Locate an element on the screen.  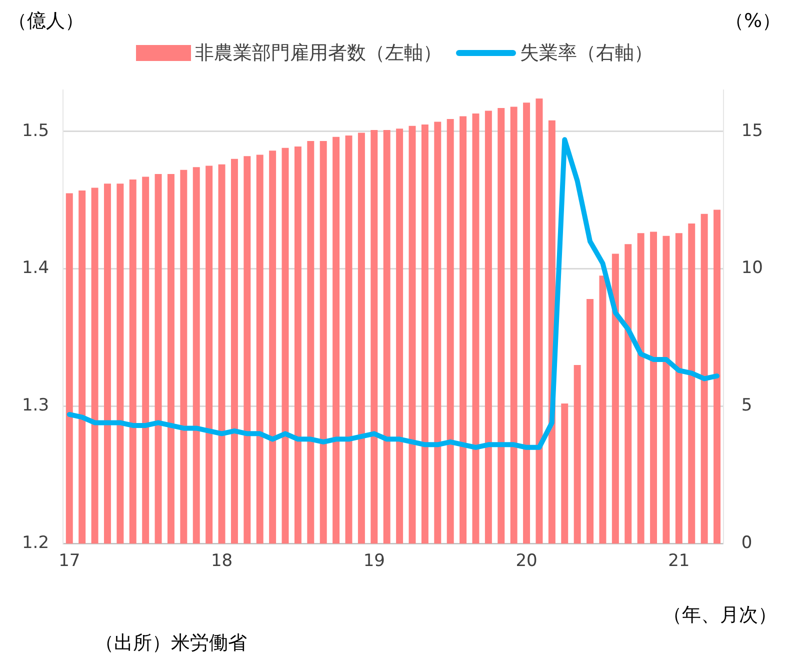
y2-tick-label: 10 is located at coordinates (752, 268).